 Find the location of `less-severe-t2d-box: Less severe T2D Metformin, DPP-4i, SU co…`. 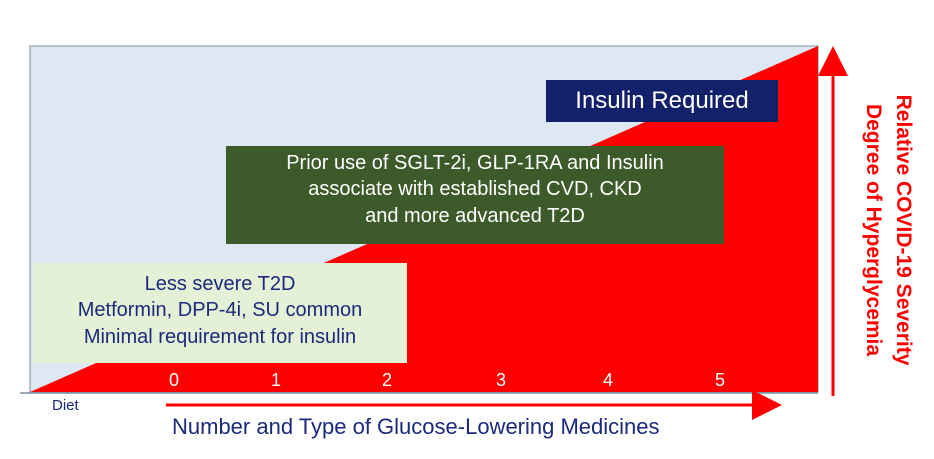

less-severe-t2d-box: Less severe T2D Metformin, DPP-4i, SU co… is located at coordinates (220, 313).